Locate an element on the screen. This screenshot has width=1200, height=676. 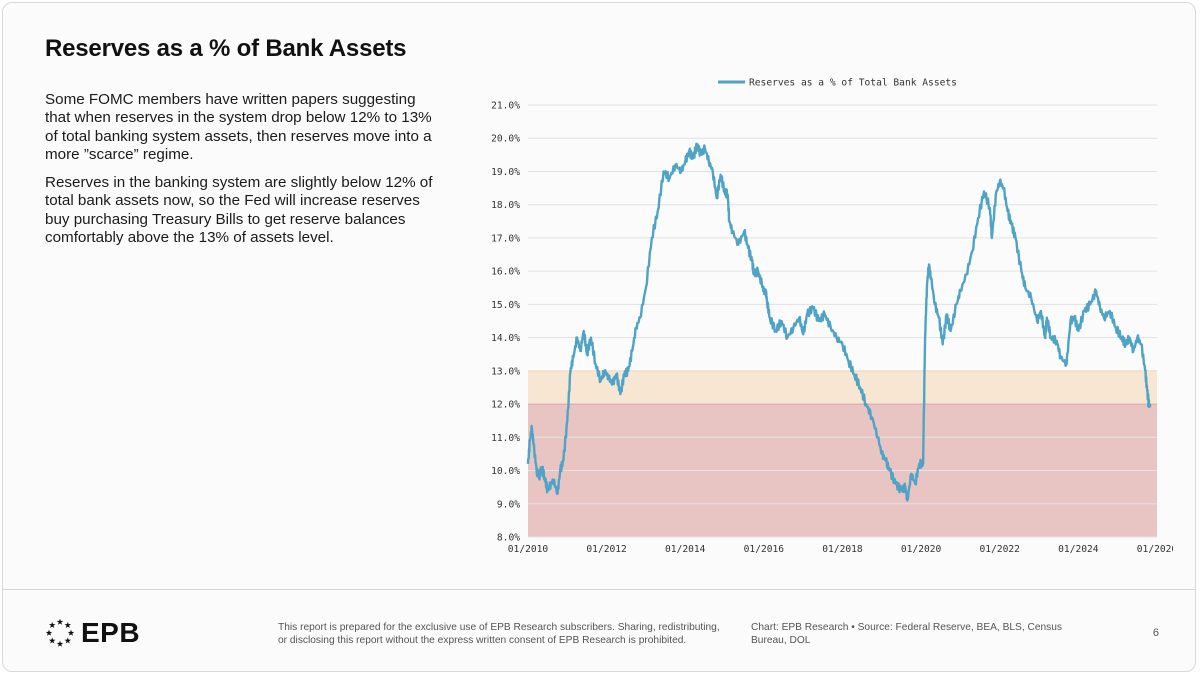
footer-divider is located at coordinates (599, 589).